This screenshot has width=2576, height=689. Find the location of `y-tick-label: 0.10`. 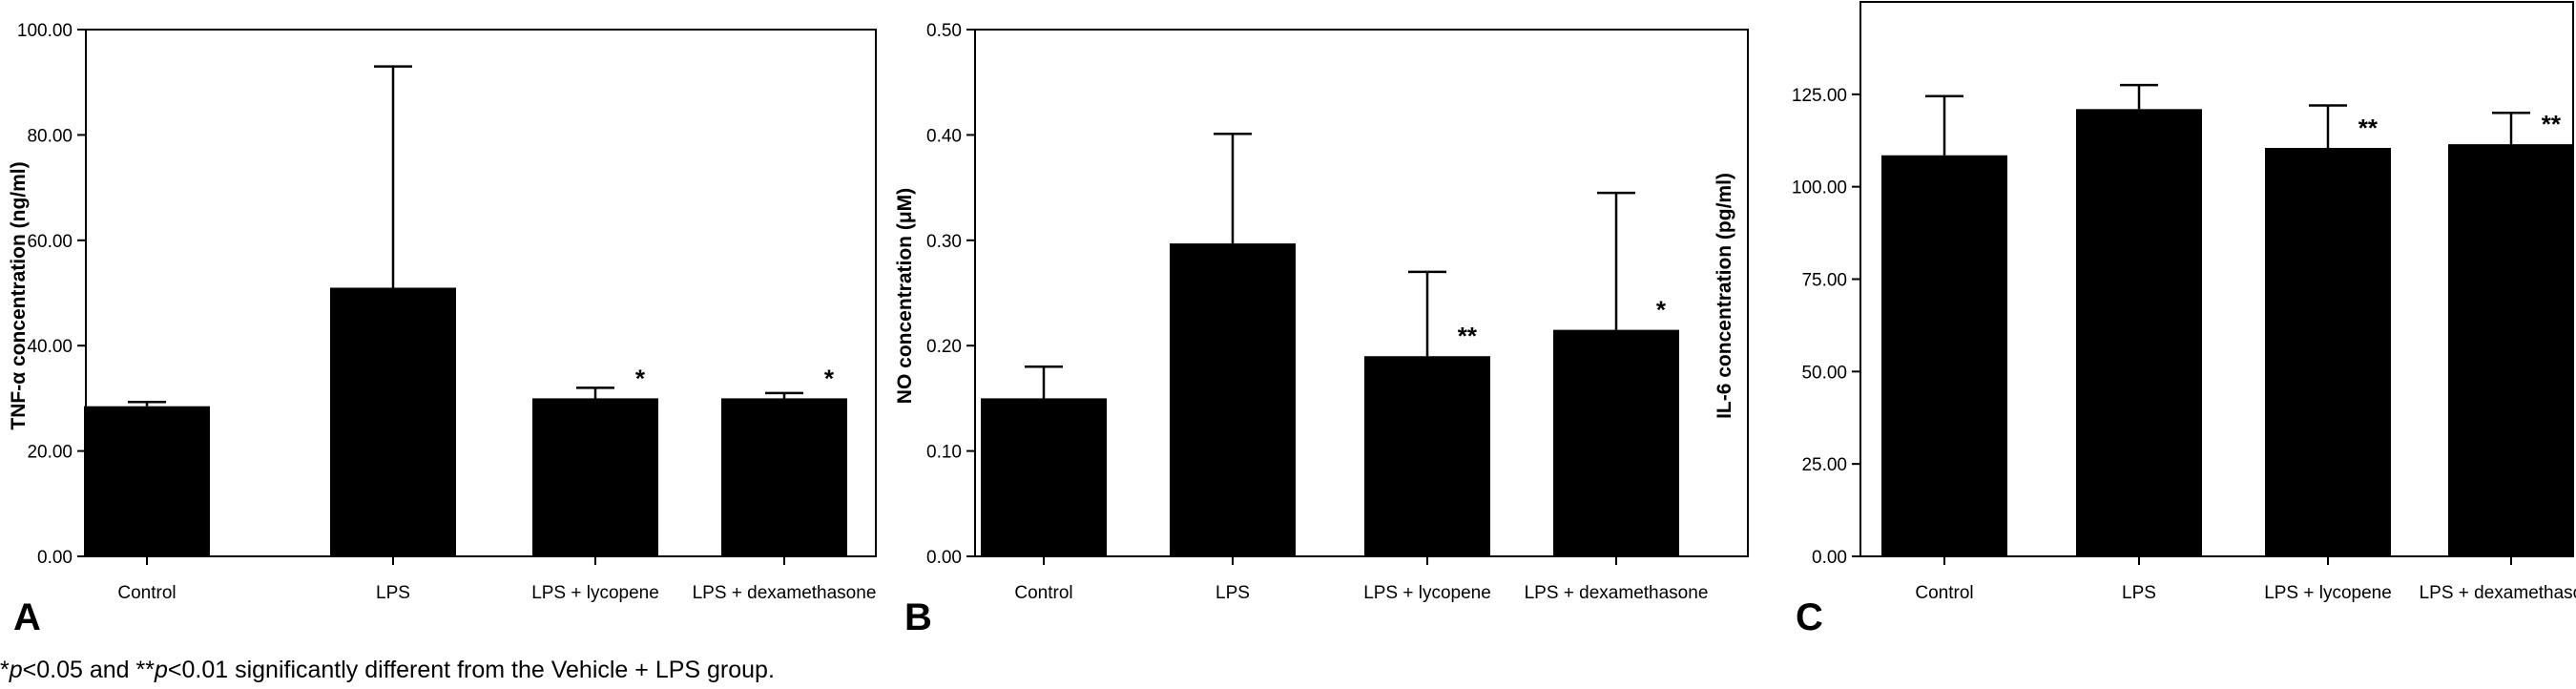

y-tick-label: 0.10 is located at coordinates (944, 453).